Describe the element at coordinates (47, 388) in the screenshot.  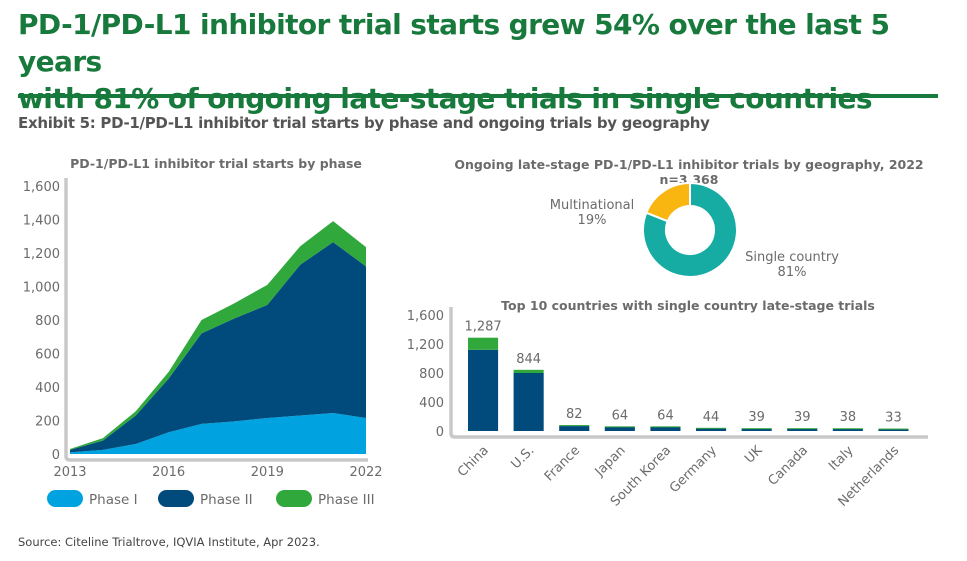
I see `area-y-tick-label: 400` at that location.